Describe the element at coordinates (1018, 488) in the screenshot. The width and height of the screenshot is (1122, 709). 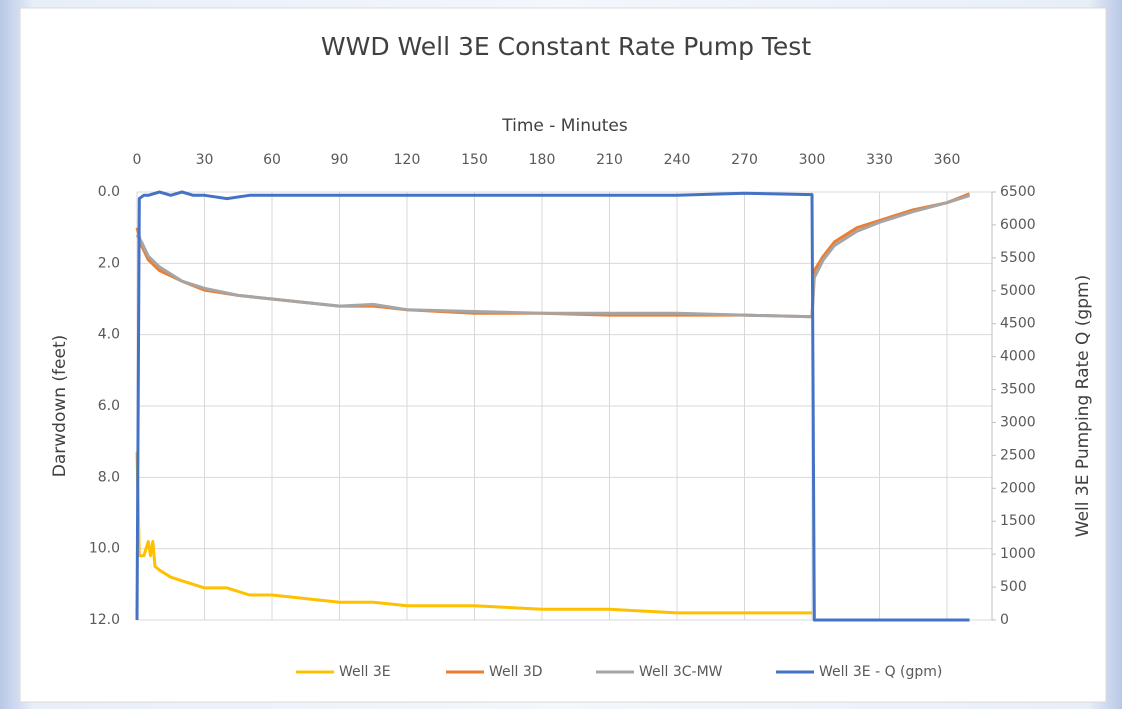
I see `y2-tick-label: 2000` at that location.